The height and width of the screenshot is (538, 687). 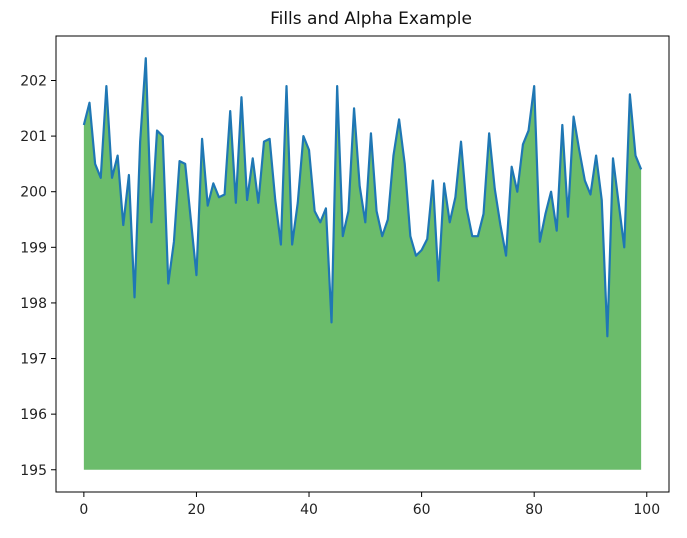 What do you see at coordinates (33, 304) in the screenshot?
I see `y-tick-label: 198` at bounding box center [33, 304].